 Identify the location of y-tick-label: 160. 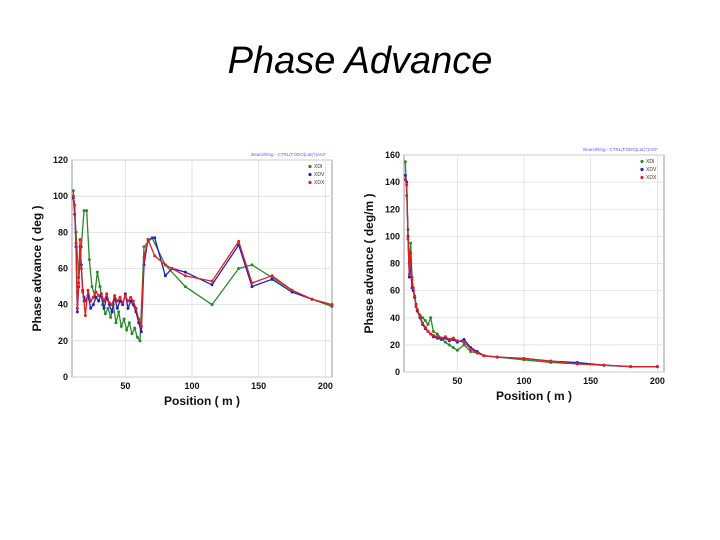
(392, 155).